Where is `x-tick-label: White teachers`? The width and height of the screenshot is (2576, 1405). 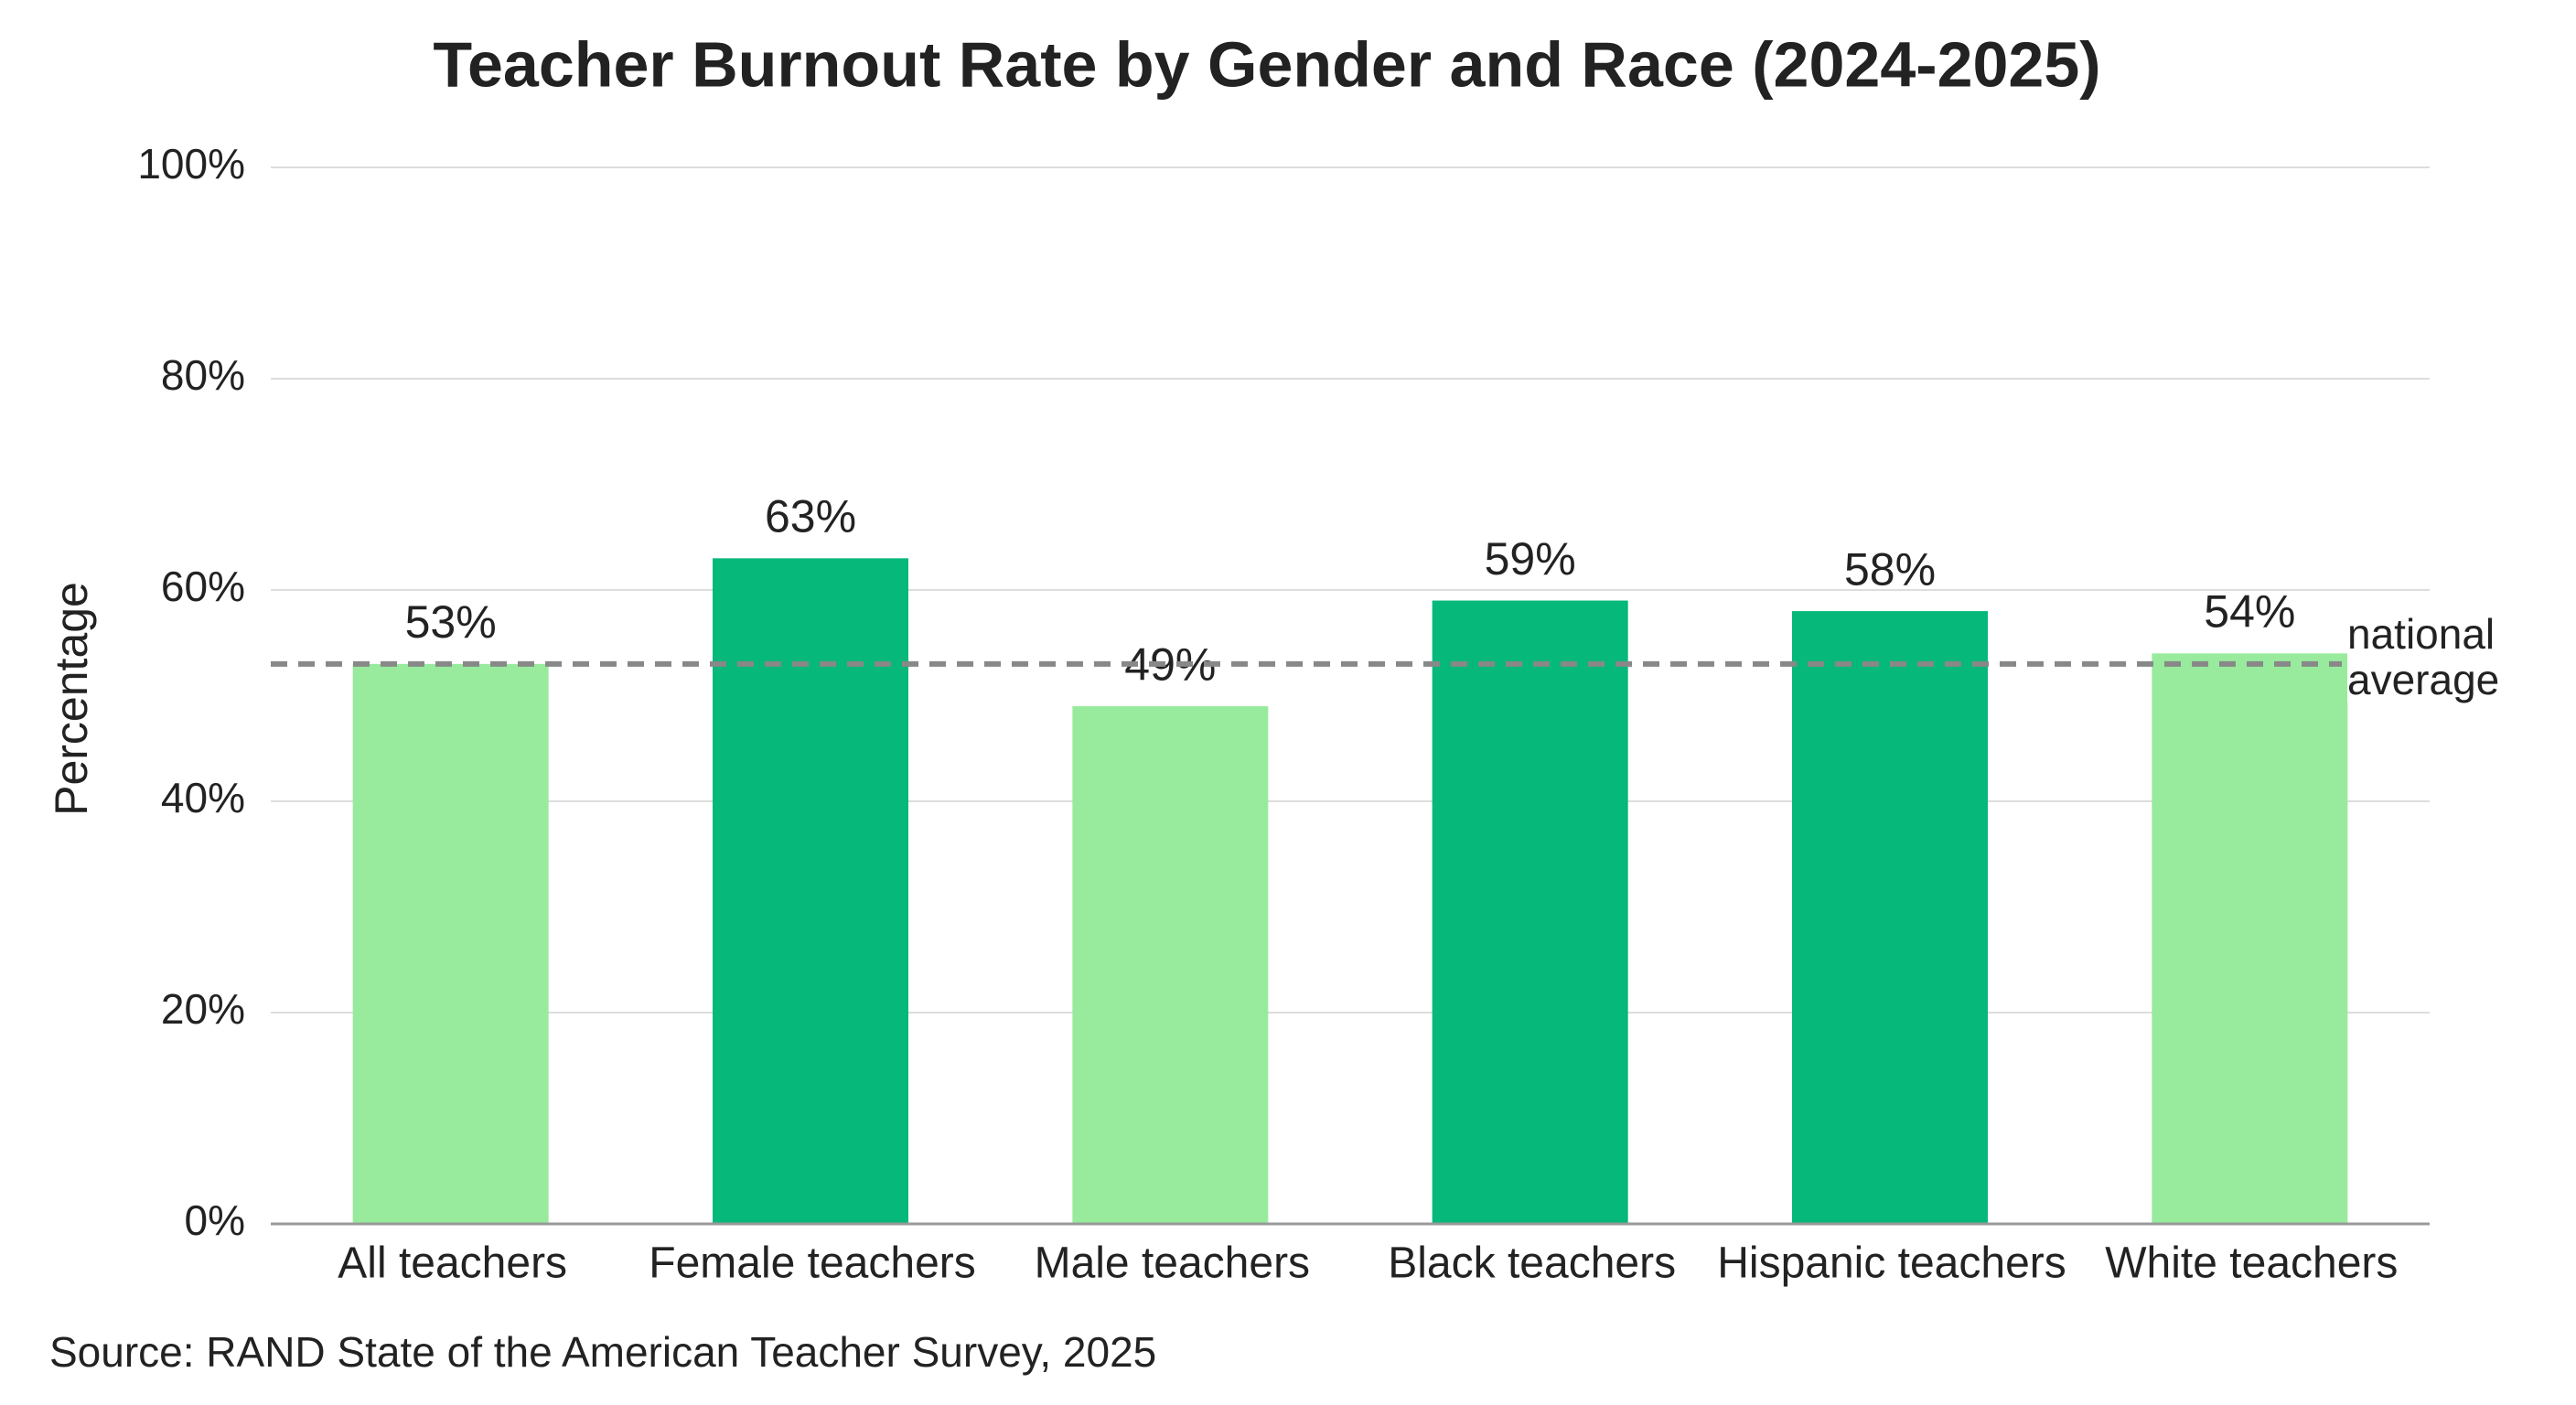
x-tick-label: White teachers is located at coordinates (2252, 1264).